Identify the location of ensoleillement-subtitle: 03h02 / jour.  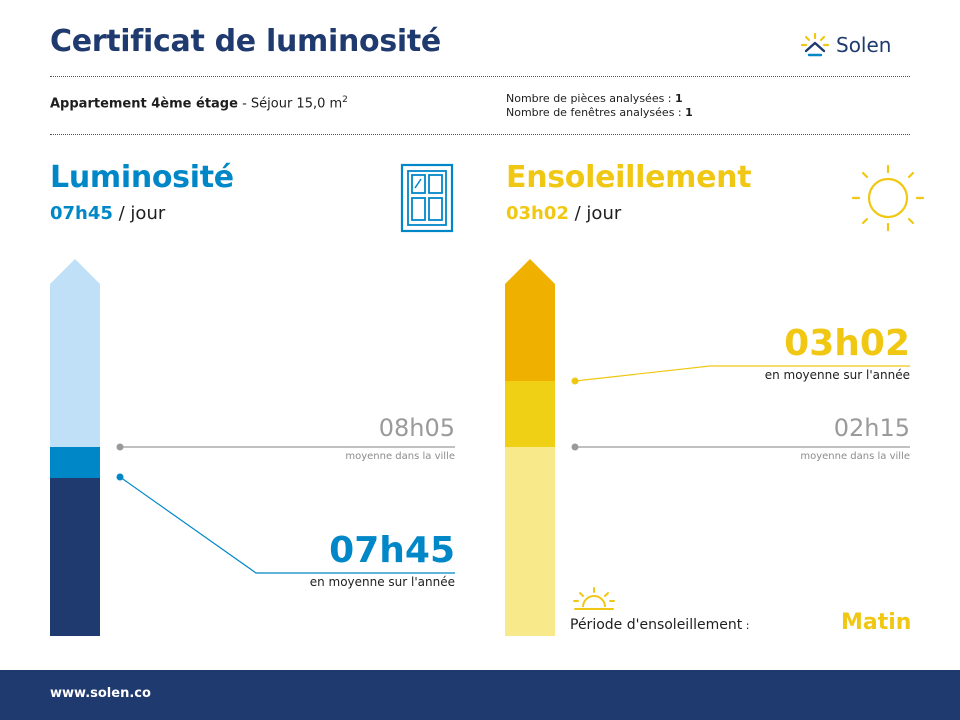
(563, 213).